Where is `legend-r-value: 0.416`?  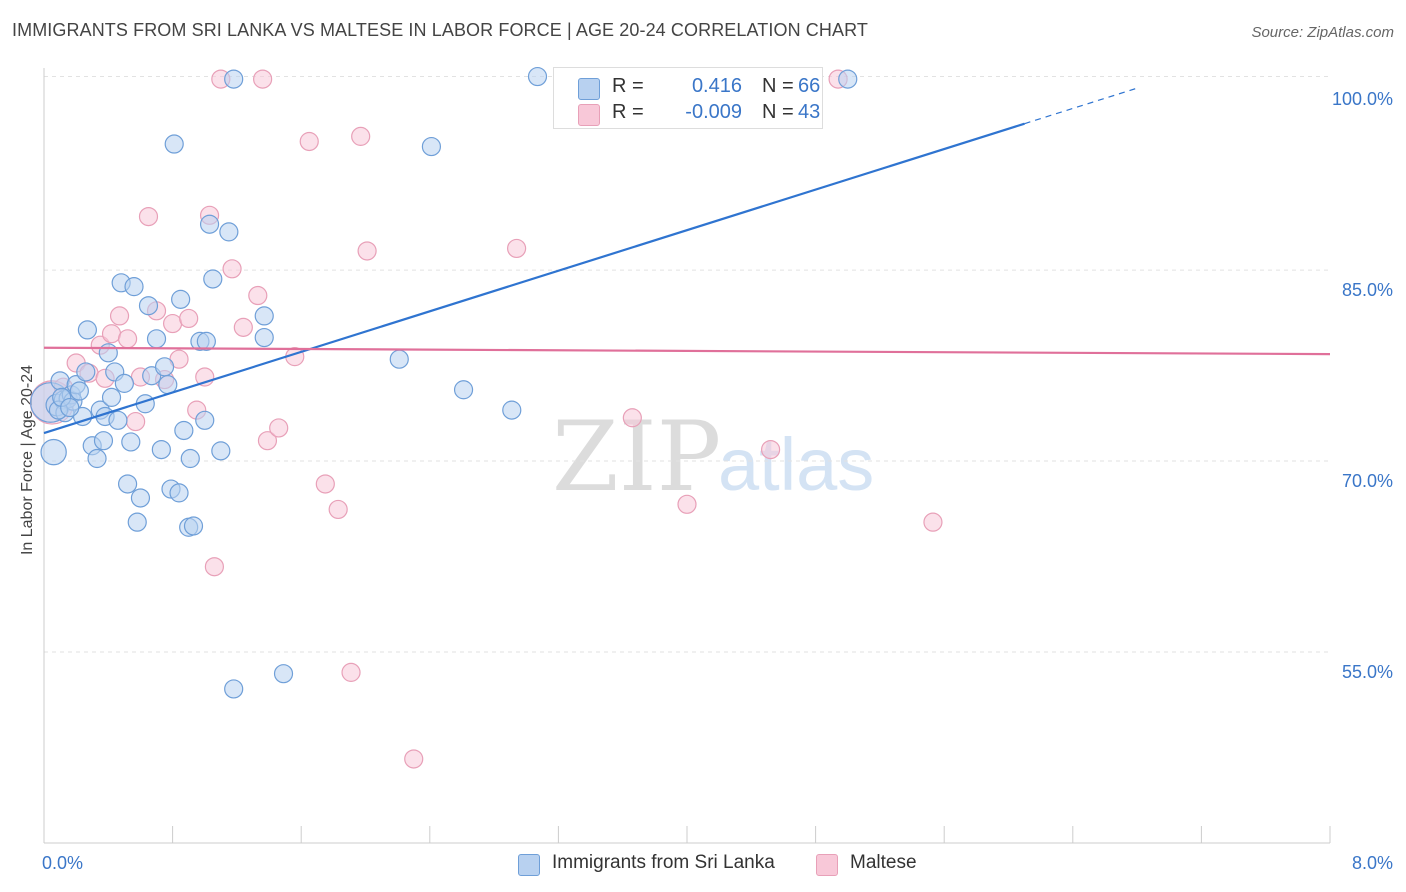
legend-r-value: 0.416 is located at coordinates (716, 86).